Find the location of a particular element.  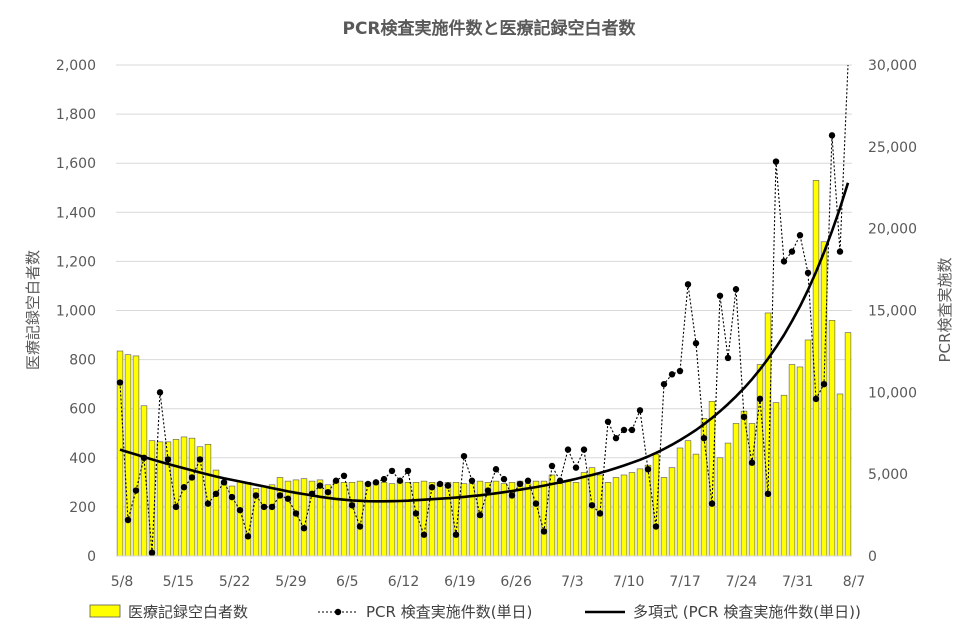

y-left-tick-label: 1,400 is located at coordinates (76, 213).